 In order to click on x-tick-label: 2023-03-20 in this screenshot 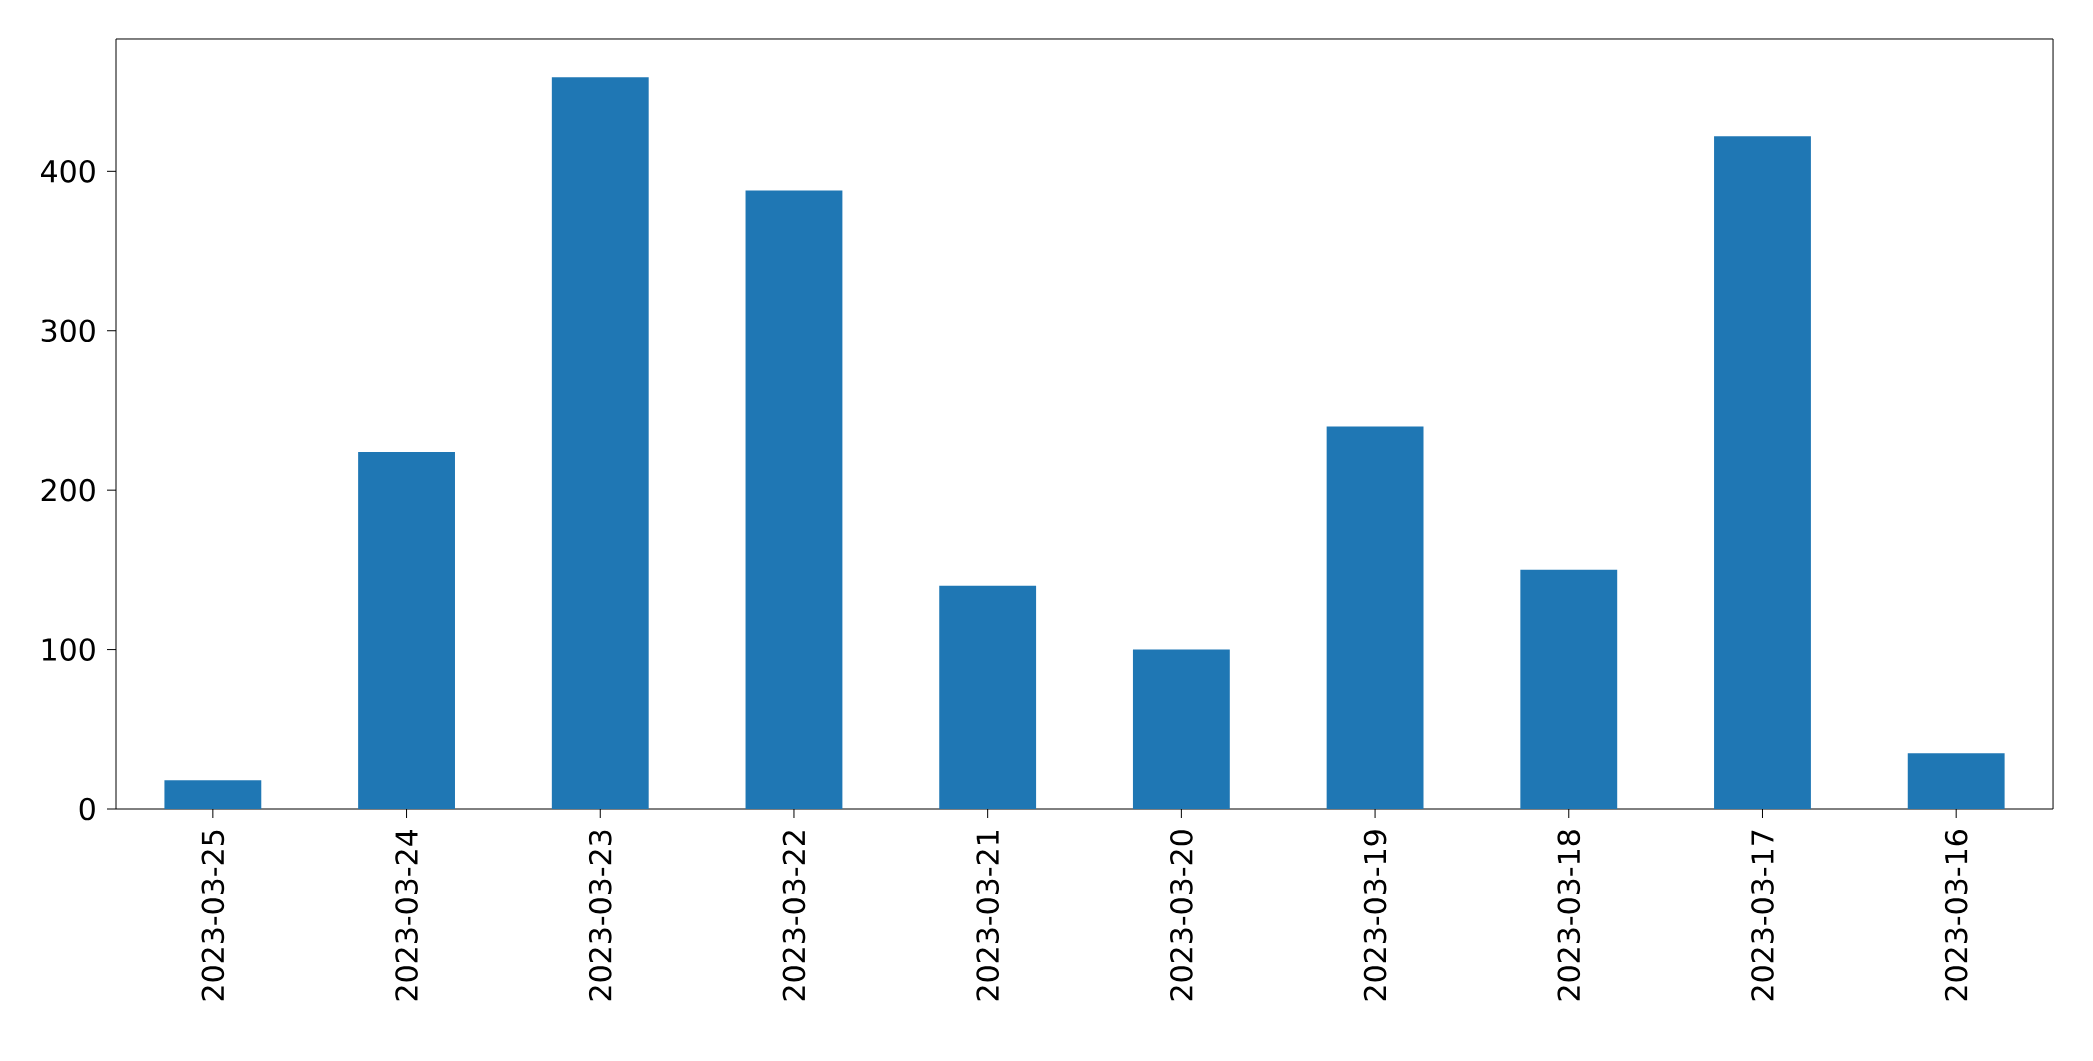, I will do `click(1181, 915)`.